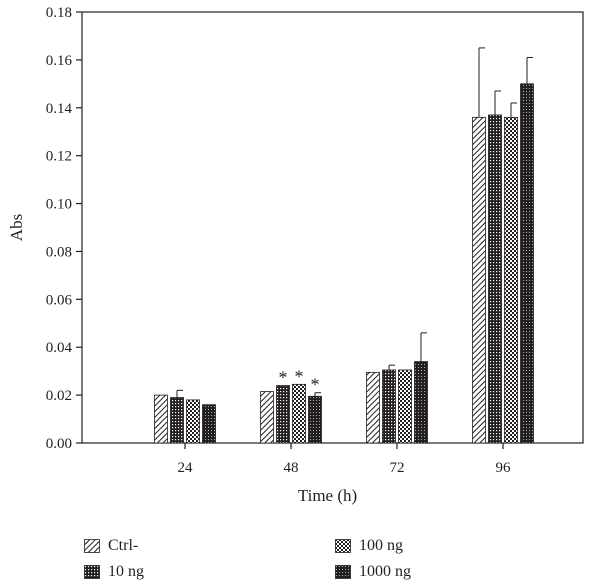 The height and width of the screenshot is (587, 600). What do you see at coordinates (59, 252) in the screenshot?
I see `y-tick-label: 0.08` at bounding box center [59, 252].